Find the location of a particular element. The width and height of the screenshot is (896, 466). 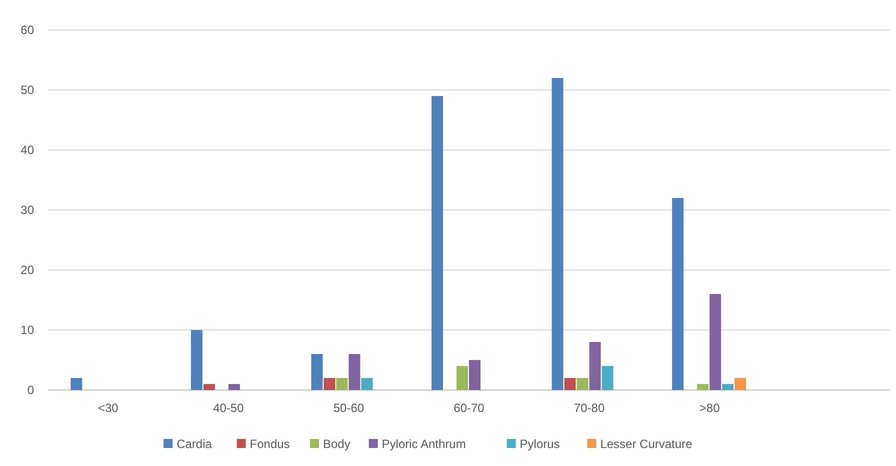

x-tick-label: <30 is located at coordinates (108, 408).